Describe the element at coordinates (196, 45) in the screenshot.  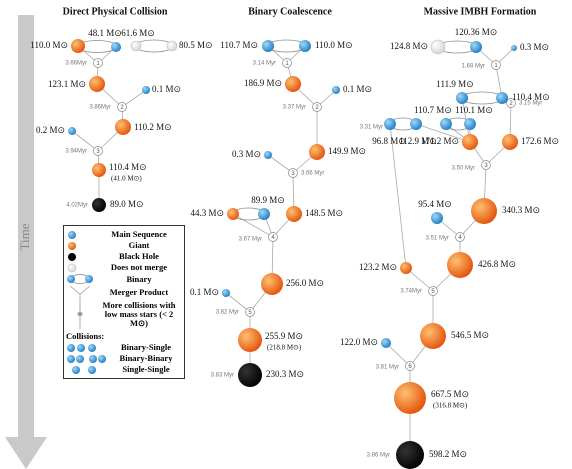
I see `mass-label: 80.5 M⊙` at that location.